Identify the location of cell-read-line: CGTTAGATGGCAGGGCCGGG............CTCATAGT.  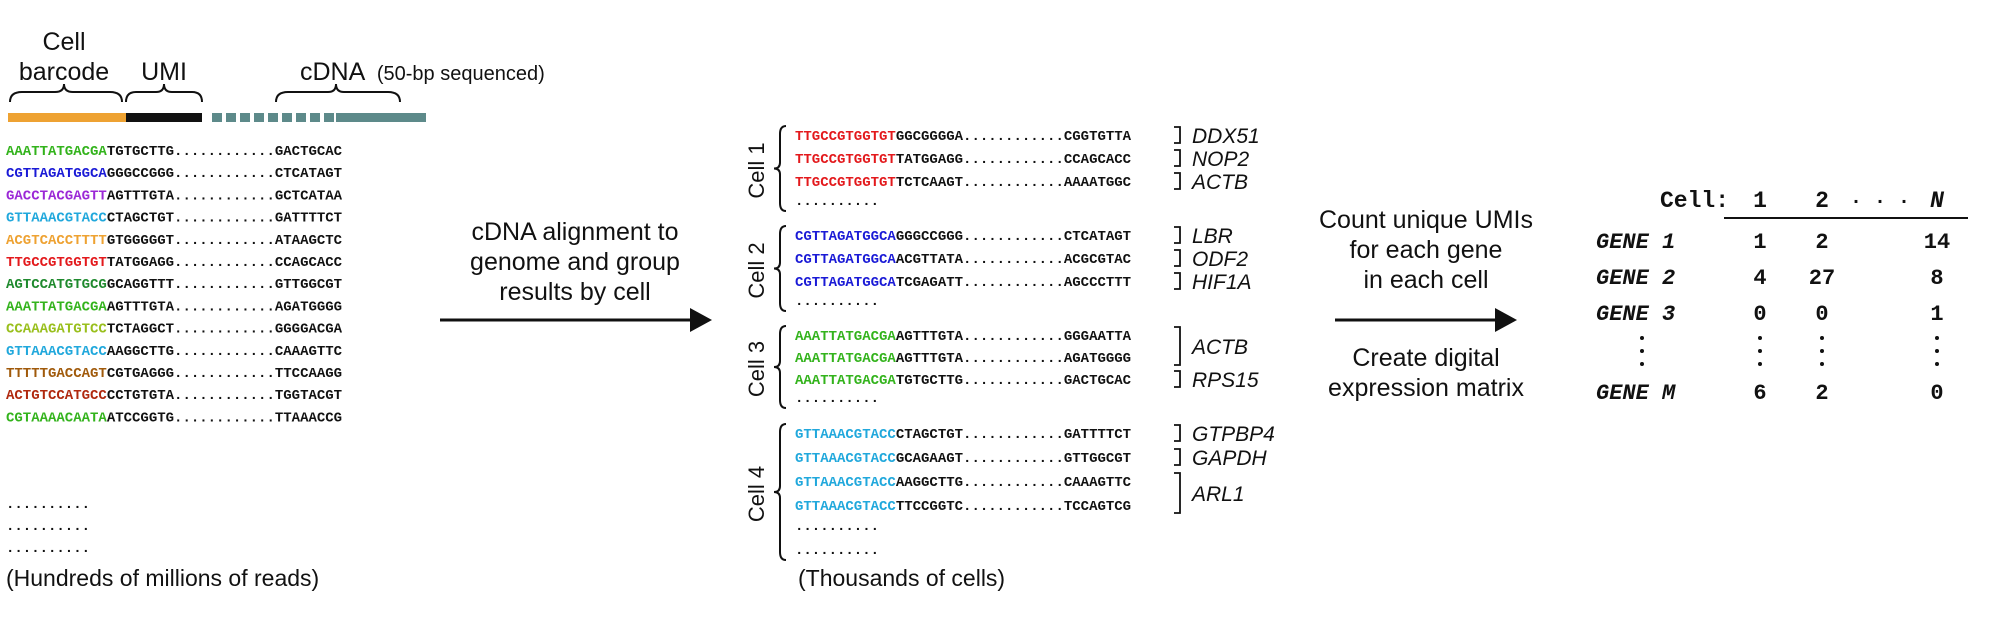
(963, 237).